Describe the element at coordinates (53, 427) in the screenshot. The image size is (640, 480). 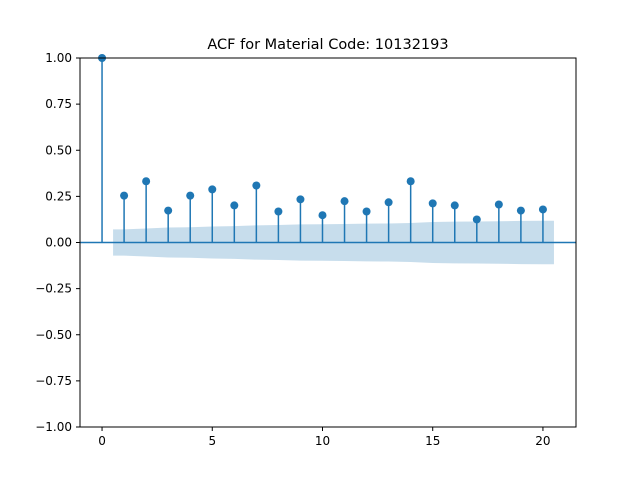
I see `y-tick-label: −1.00` at that location.